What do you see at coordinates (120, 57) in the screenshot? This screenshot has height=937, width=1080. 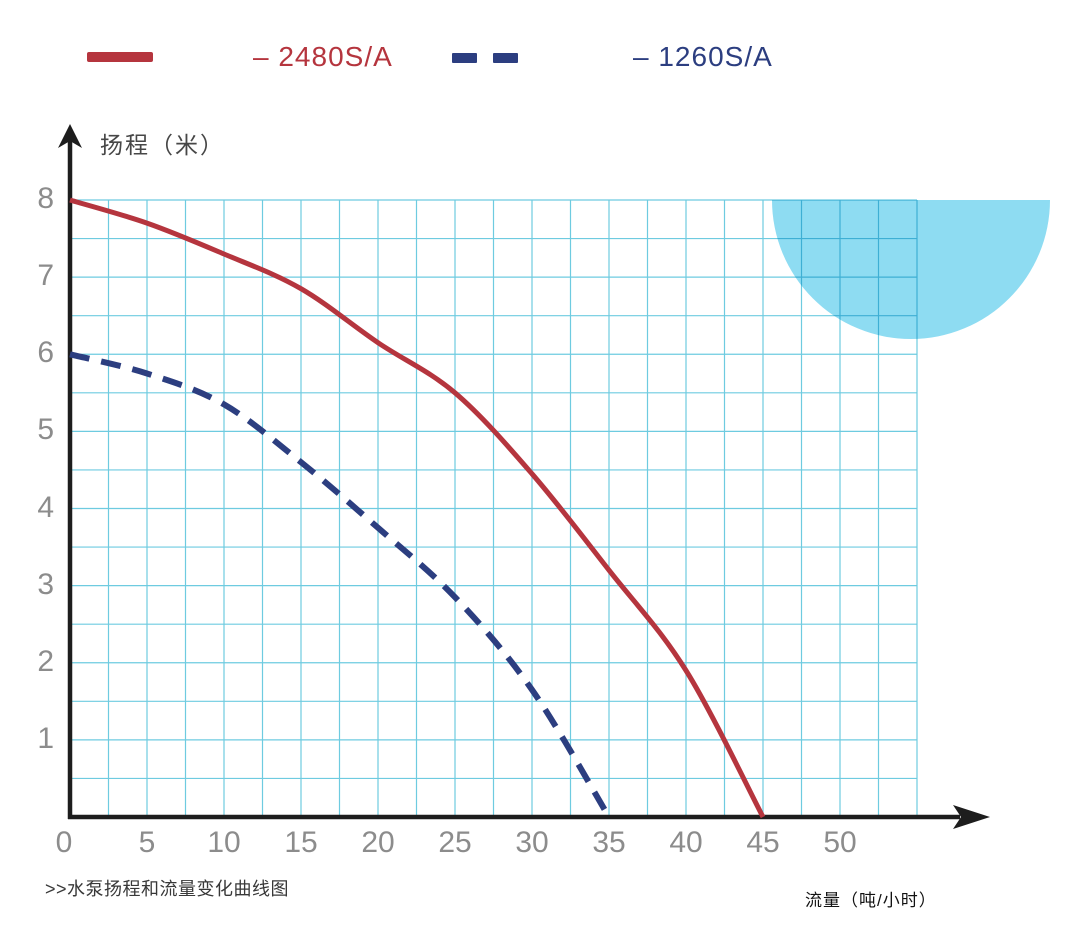 I see `solid-line-swatch` at bounding box center [120, 57].